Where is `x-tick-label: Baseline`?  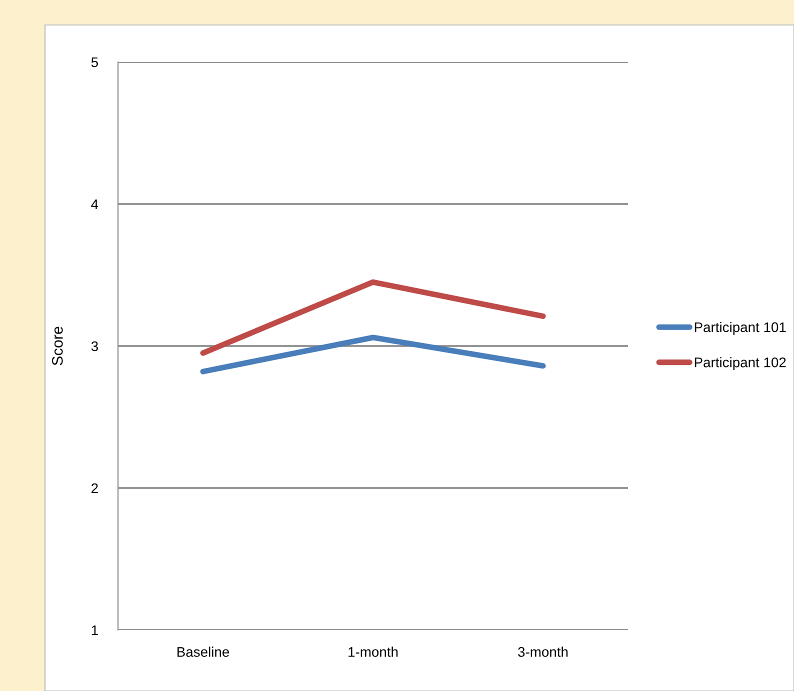
x-tick-label: Baseline is located at coordinates (204, 651).